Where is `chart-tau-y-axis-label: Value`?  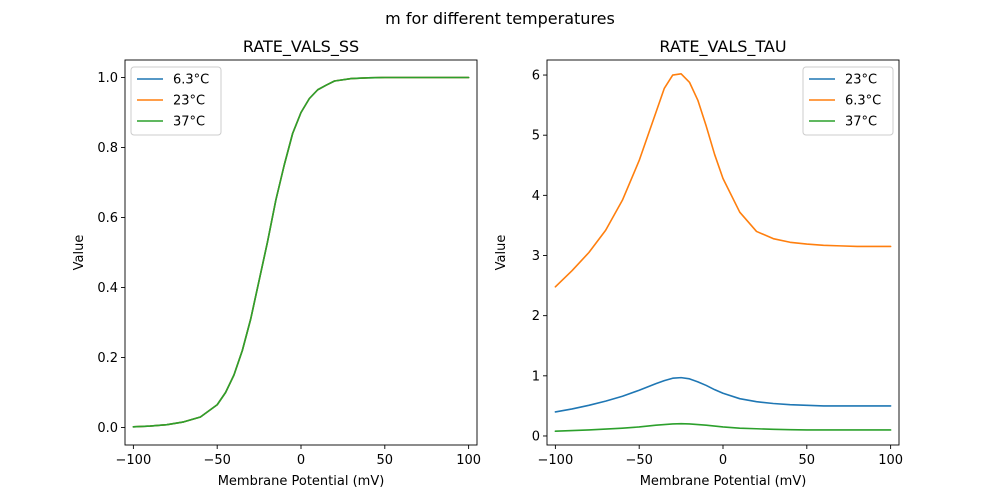 chart-tau-y-axis-label: Value is located at coordinates (501, 253).